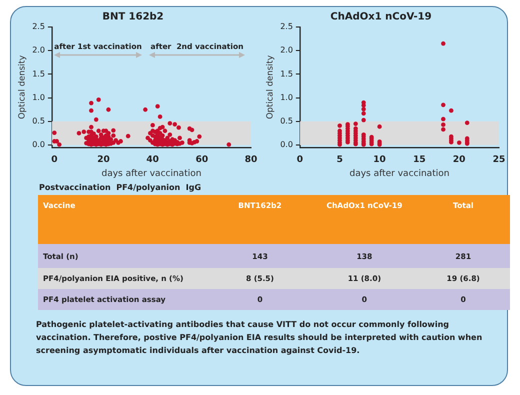  I want to click on chart-title: ChAdOx1 nCoV-19, so click(381, 17).